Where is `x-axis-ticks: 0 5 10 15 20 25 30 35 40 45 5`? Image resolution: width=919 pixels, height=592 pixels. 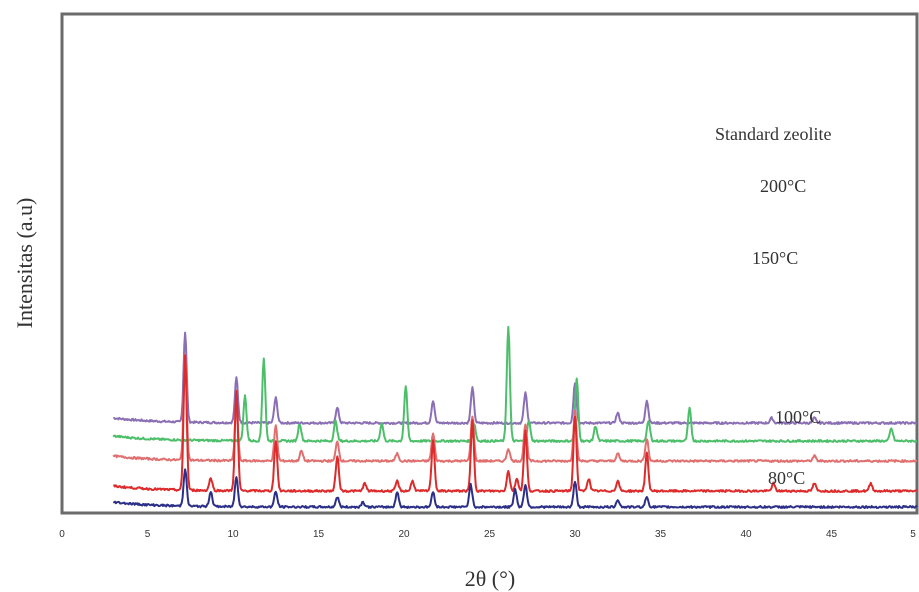 x-axis-ticks: 0 5 10 15 20 25 30 35 40 45 5 is located at coordinates (487, 534).